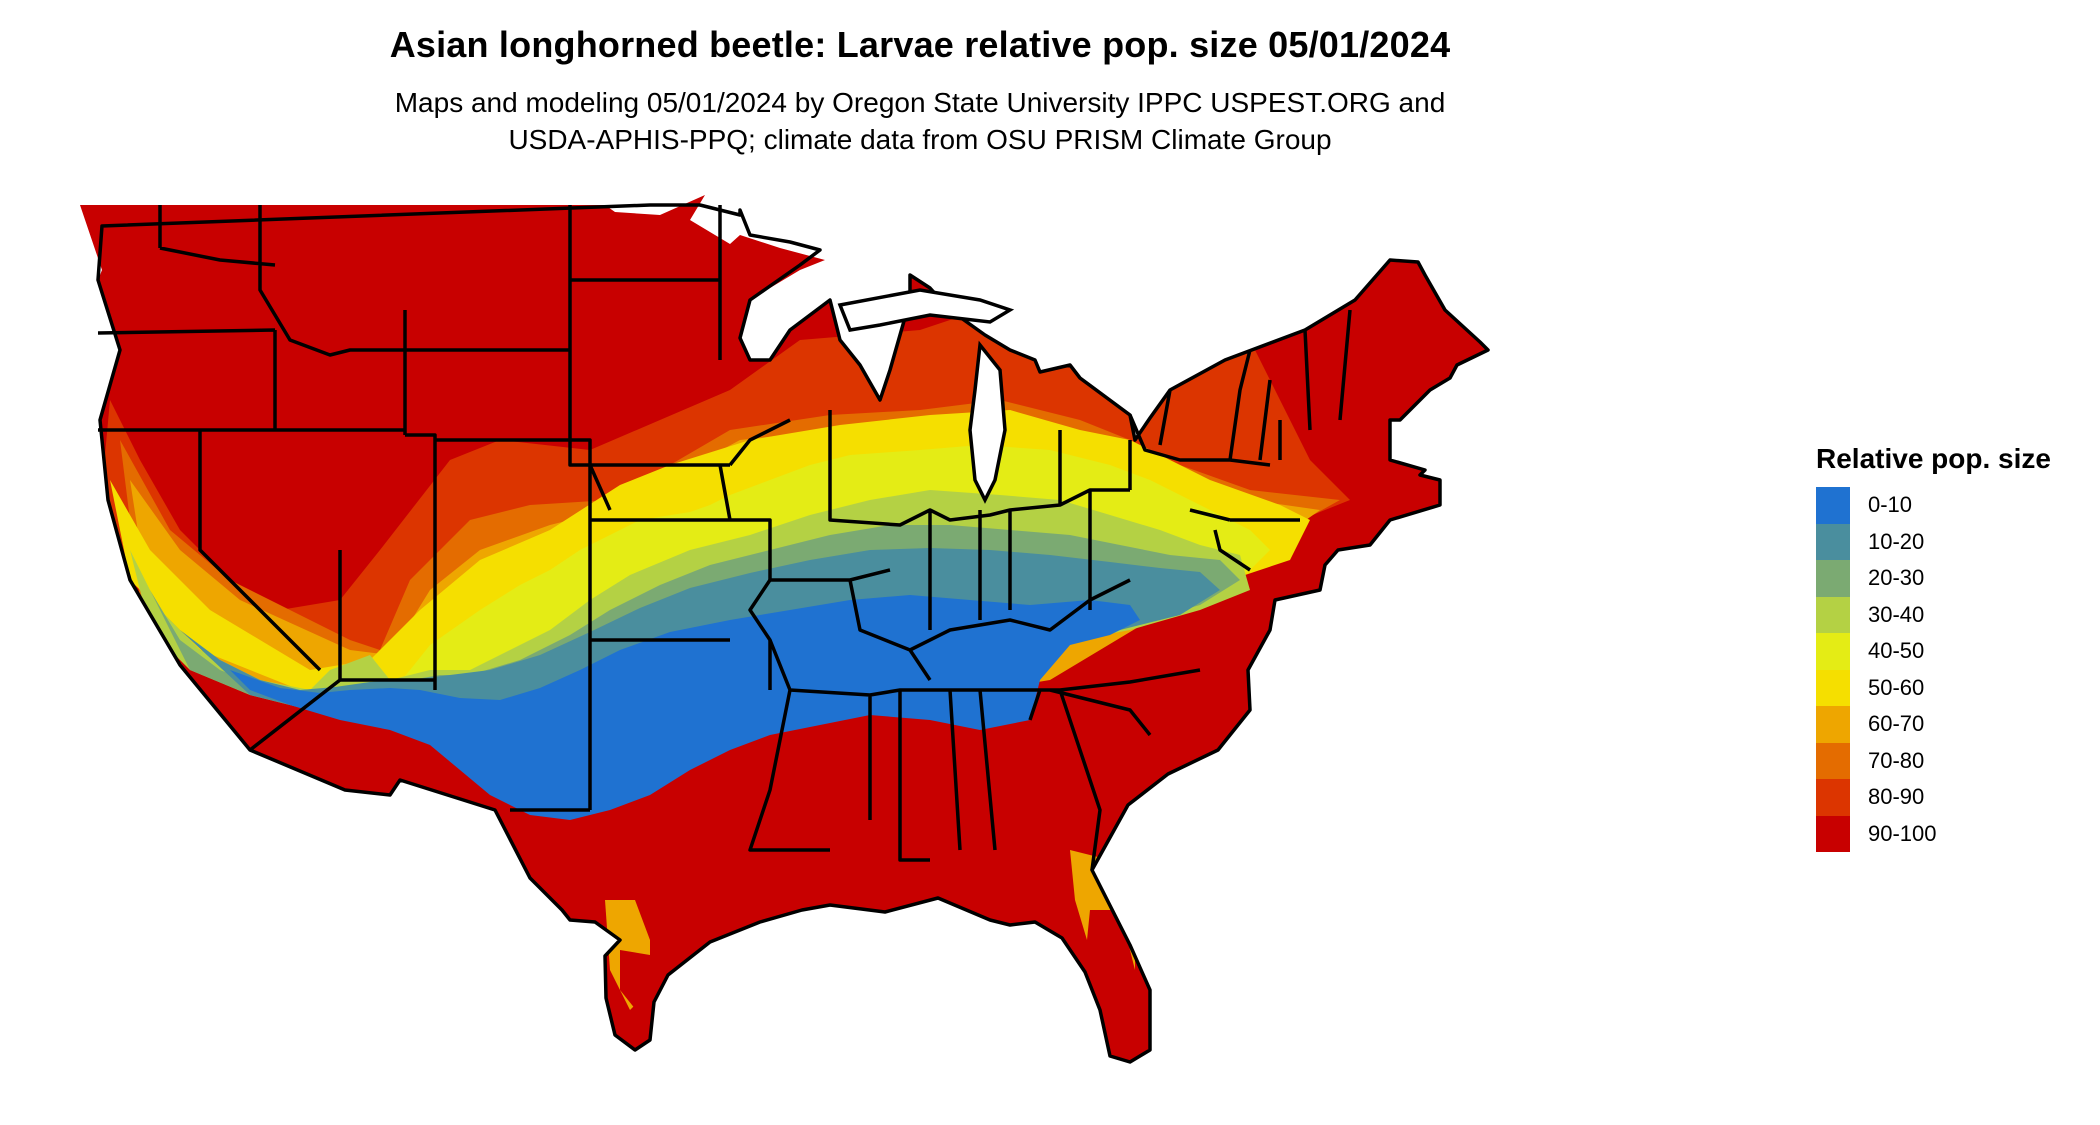 The image size is (2100, 1125). Describe the element at coordinates (1951, 651) in the screenshot. I see `legend-item: 40-50` at that location.